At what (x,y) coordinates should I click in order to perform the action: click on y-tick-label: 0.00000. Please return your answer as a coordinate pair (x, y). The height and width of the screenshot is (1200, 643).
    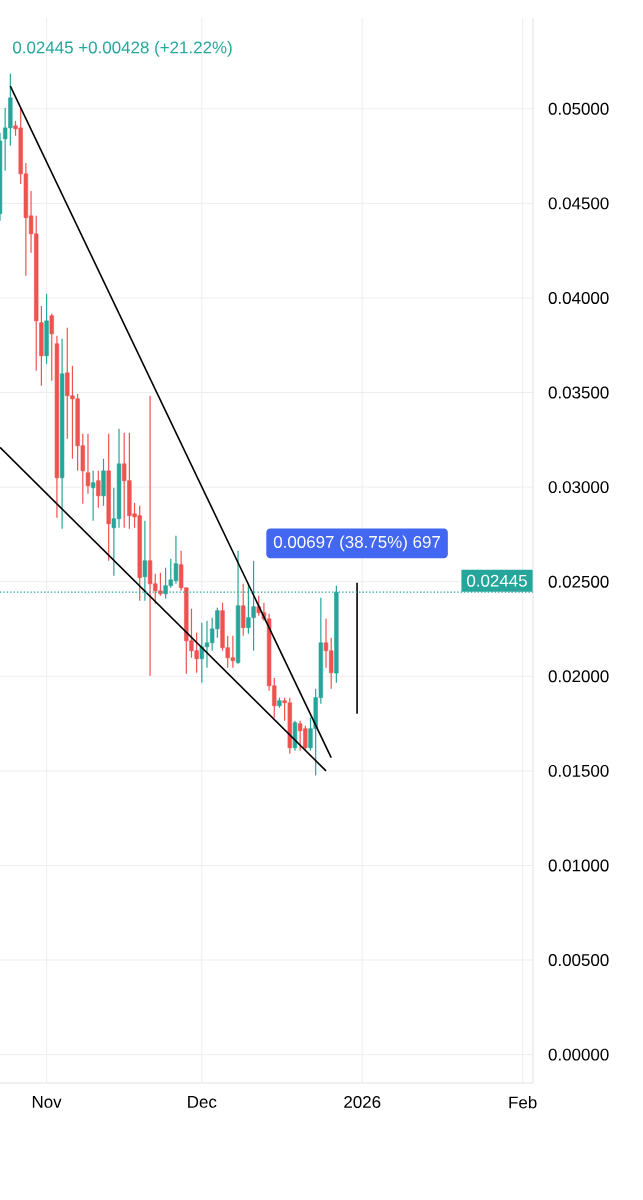
    Looking at the image, I should click on (578, 1054).